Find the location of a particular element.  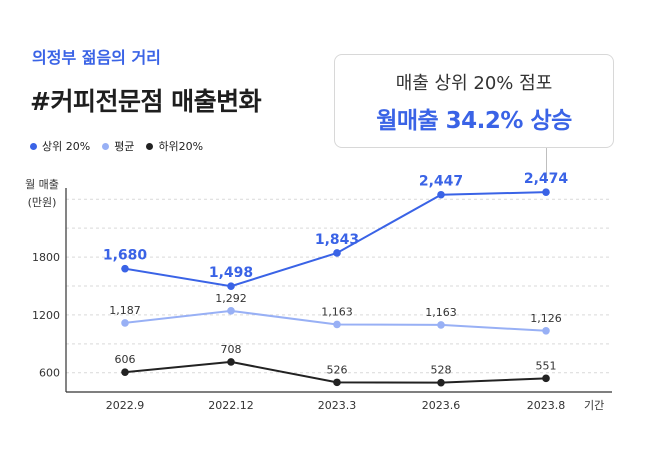

series-2-label-1: 708 is located at coordinates (231, 349).